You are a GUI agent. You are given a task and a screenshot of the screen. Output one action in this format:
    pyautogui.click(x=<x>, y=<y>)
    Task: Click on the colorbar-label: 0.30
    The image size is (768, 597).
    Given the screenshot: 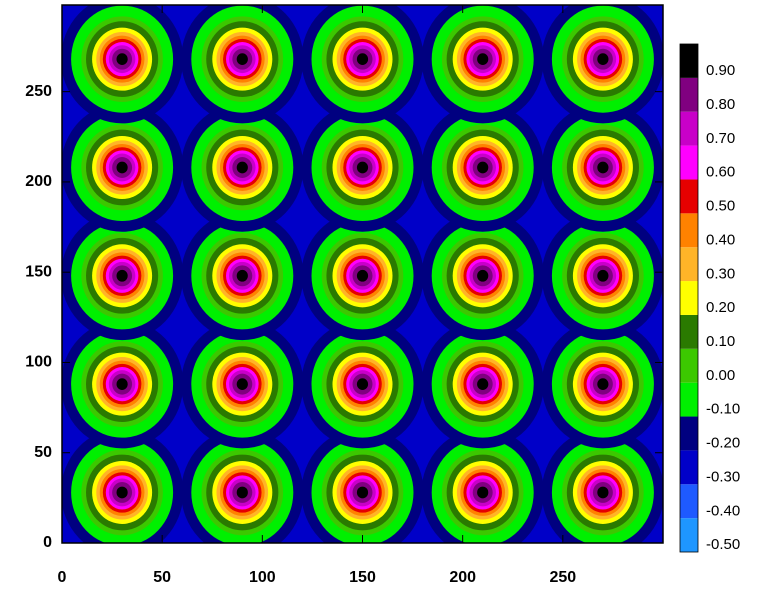 What is the action you would take?
    pyautogui.click(x=720, y=273)
    